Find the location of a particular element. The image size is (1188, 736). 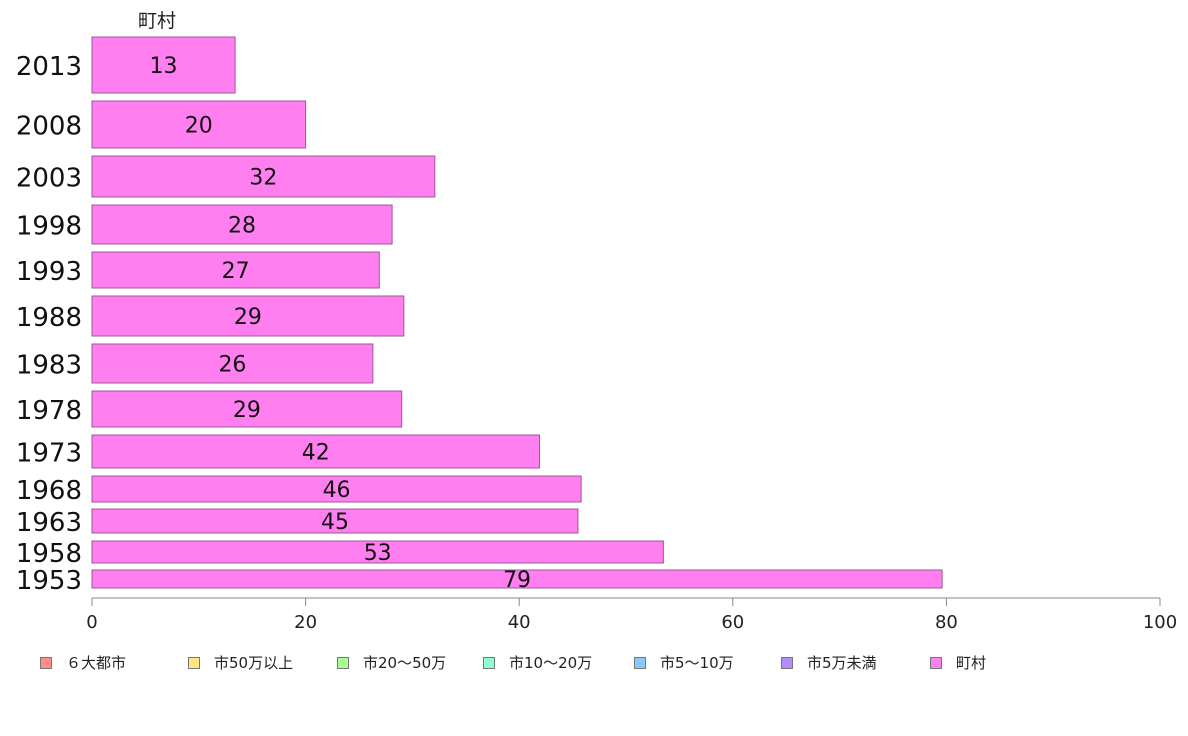

x-tick-label: 20 is located at coordinates (305, 622).